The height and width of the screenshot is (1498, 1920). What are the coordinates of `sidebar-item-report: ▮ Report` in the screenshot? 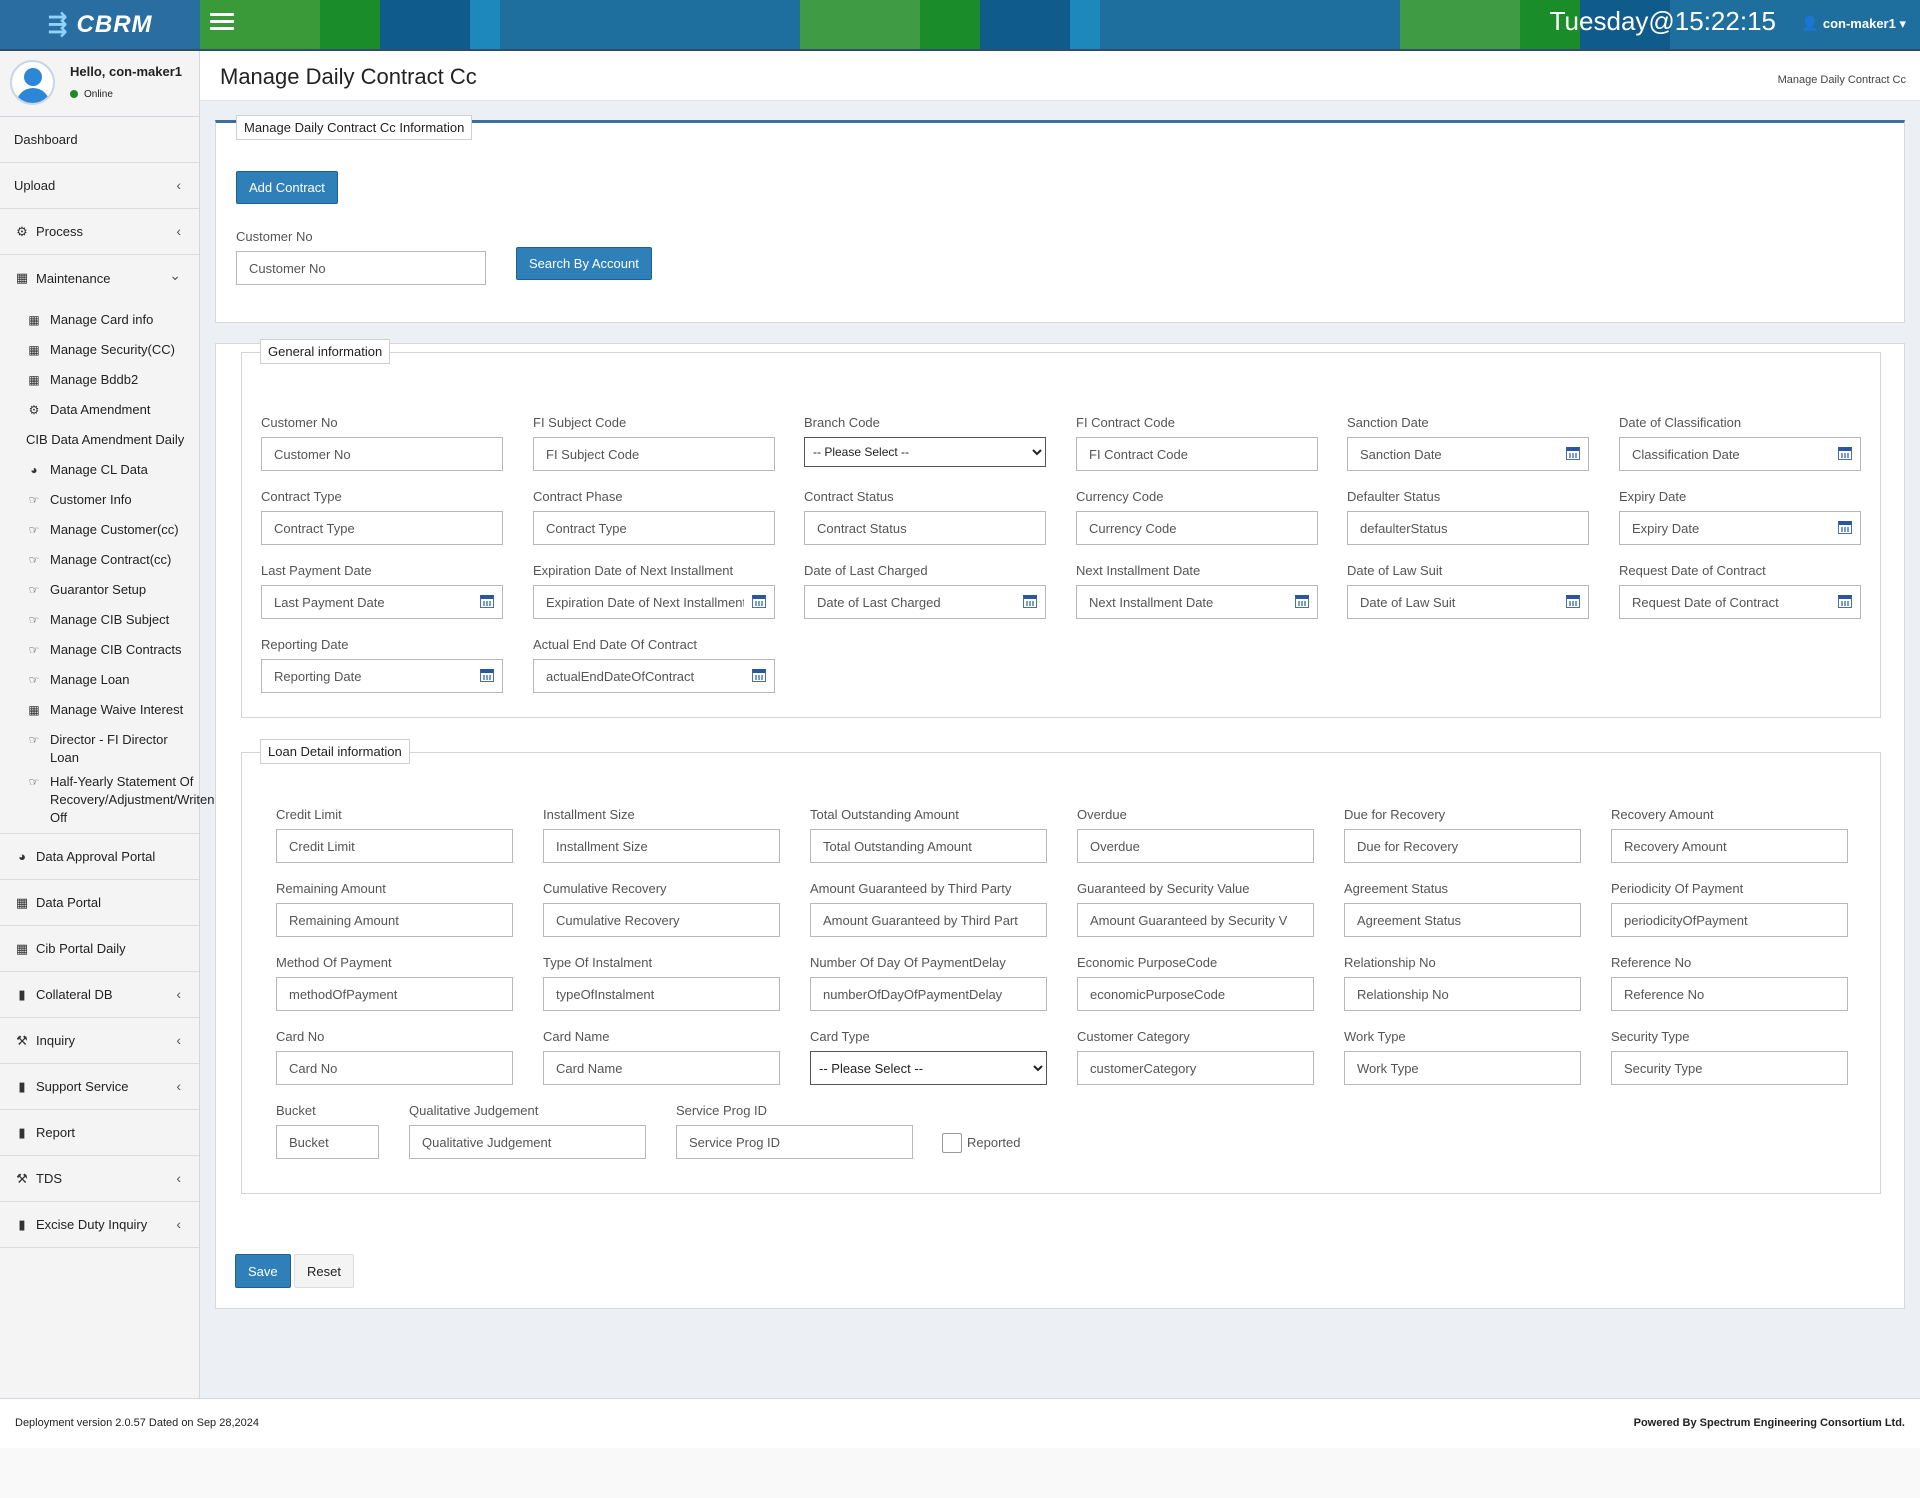 It's located at (99, 1133).